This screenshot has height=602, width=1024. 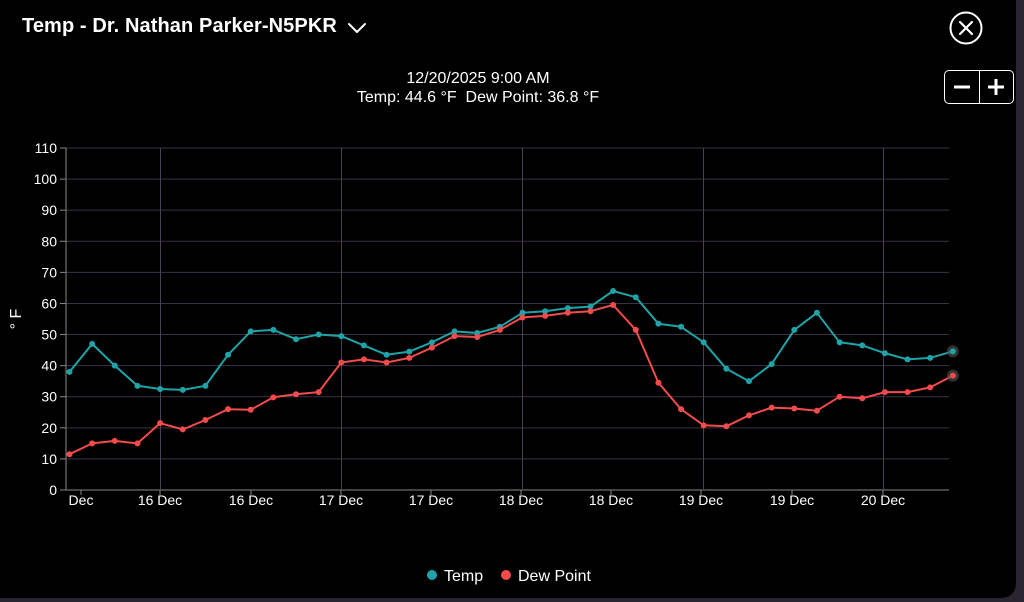 What do you see at coordinates (478, 97) in the screenshot?
I see `readout-values: Temp: 44.6 °F Dew Point: 36.8 °F` at bounding box center [478, 97].